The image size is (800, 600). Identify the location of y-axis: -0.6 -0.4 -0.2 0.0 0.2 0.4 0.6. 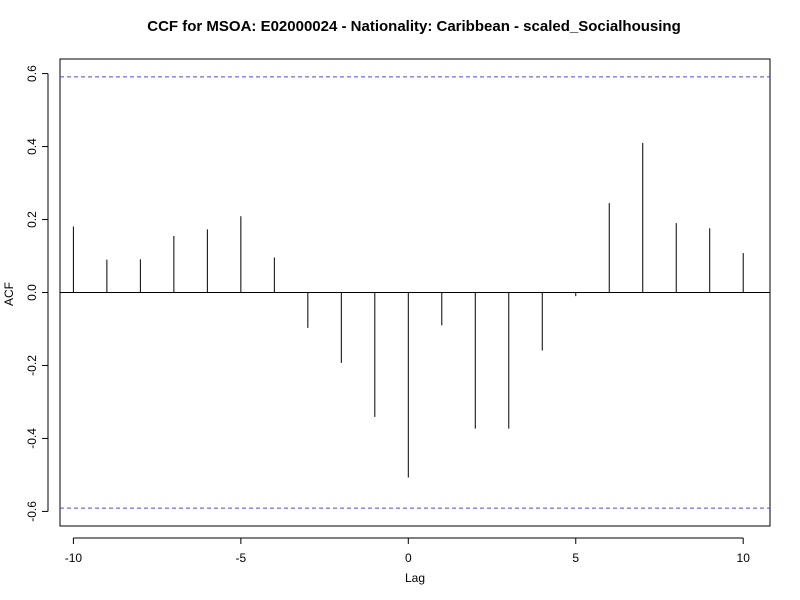
(37, 293).